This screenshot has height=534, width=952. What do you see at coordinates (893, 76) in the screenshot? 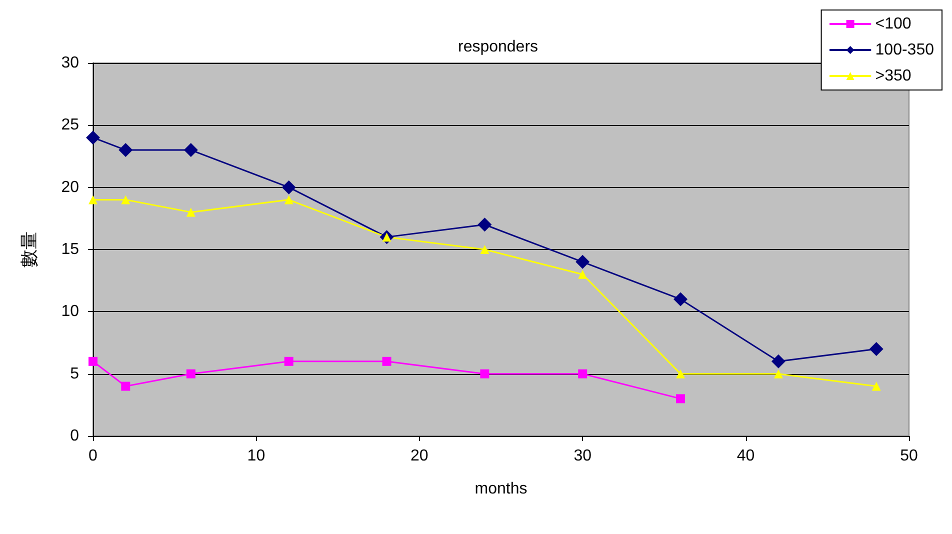
I see `legend-label: >350` at bounding box center [893, 76].